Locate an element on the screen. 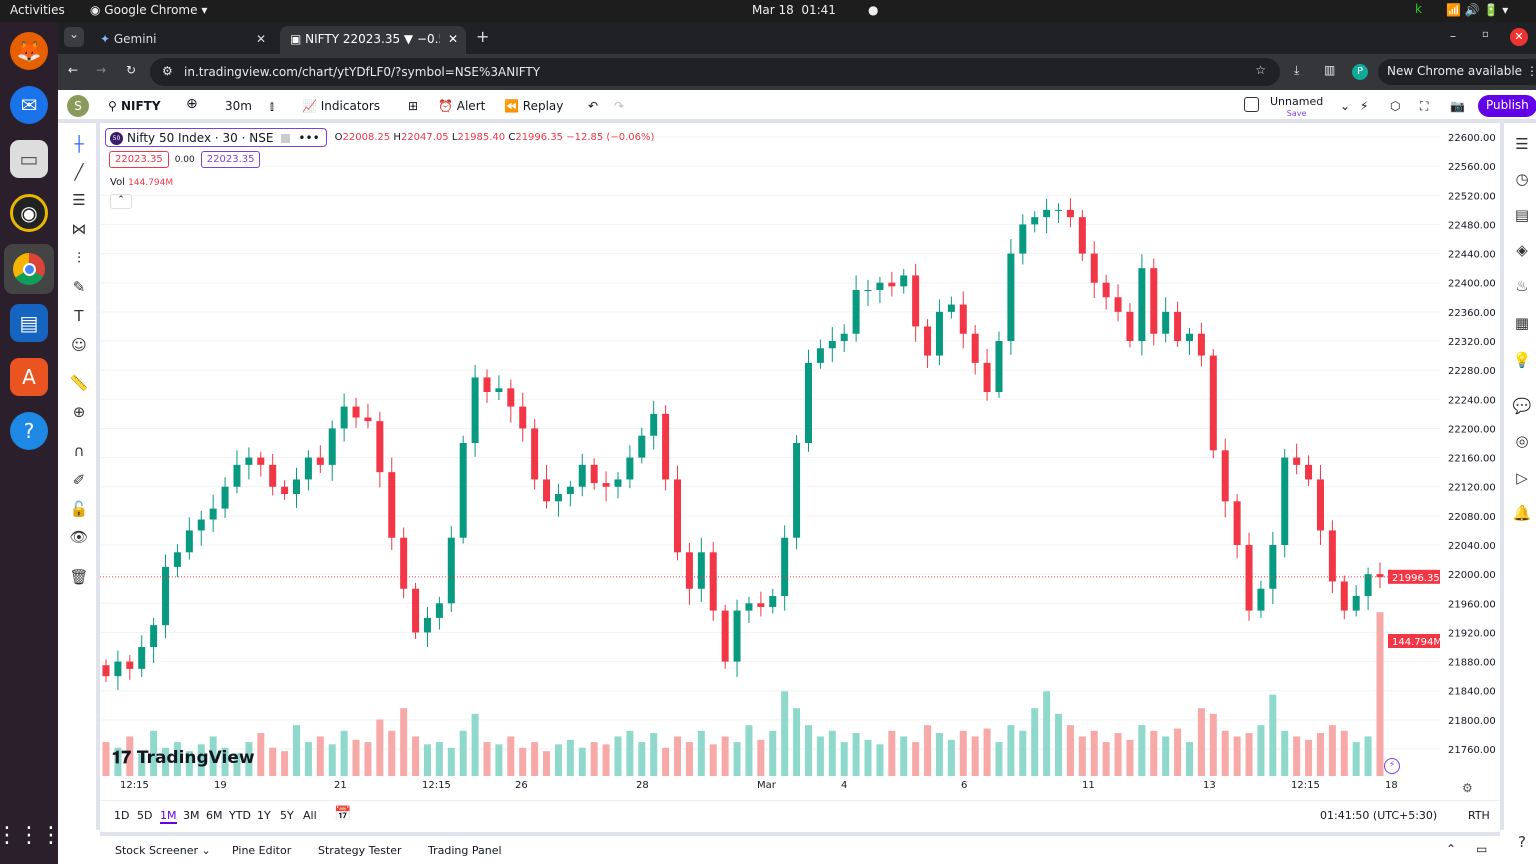  stay-drawing-icon: ✐ is located at coordinates (79, 480).